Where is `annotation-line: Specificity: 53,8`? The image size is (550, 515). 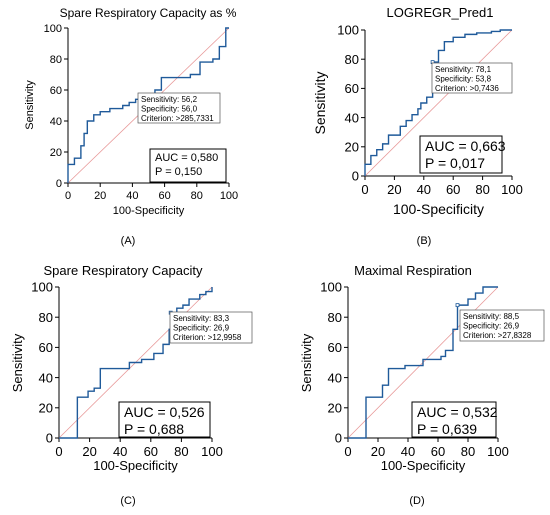
annotation-line: Specificity: 53,8 is located at coordinates (463, 79).